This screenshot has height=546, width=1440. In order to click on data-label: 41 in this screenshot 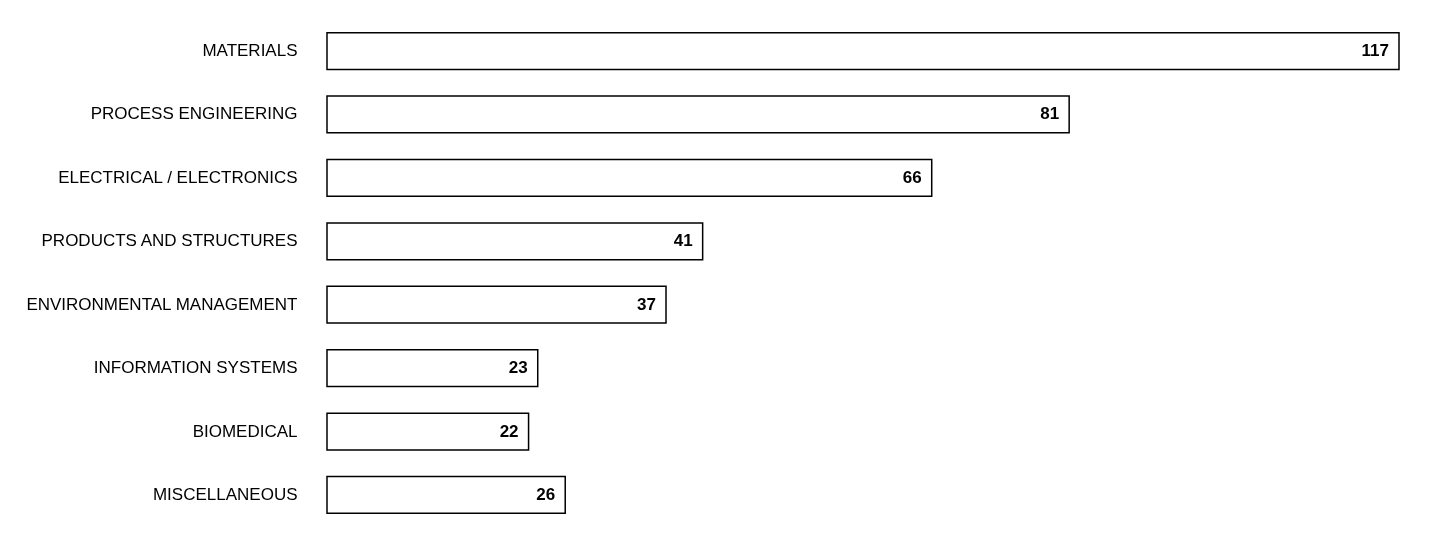, I will do `click(683, 241)`.